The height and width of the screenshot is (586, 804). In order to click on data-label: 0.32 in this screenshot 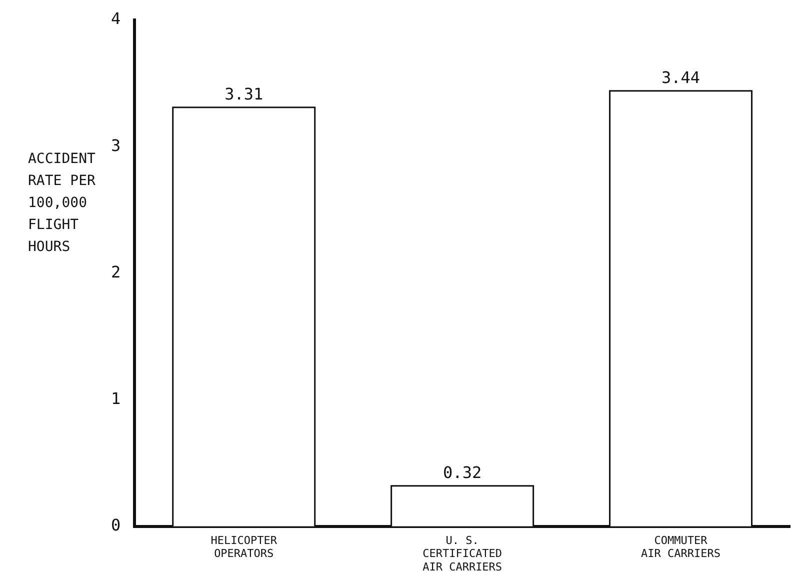, I will do `click(462, 472)`.